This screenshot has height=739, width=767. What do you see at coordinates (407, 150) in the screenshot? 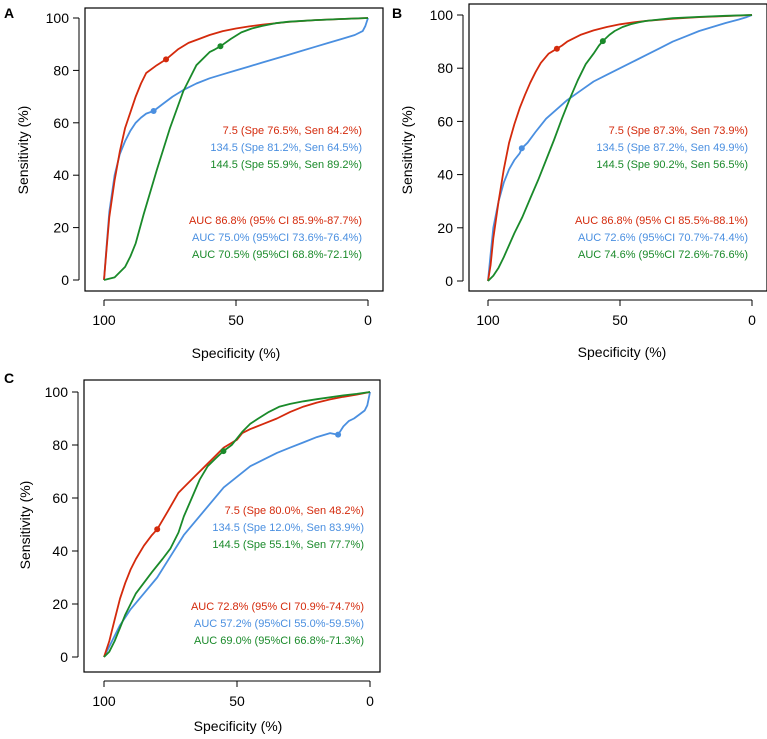
I see `panel-b-y-axis-title: Sensitivity (%)` at bounding box center [407, 150].